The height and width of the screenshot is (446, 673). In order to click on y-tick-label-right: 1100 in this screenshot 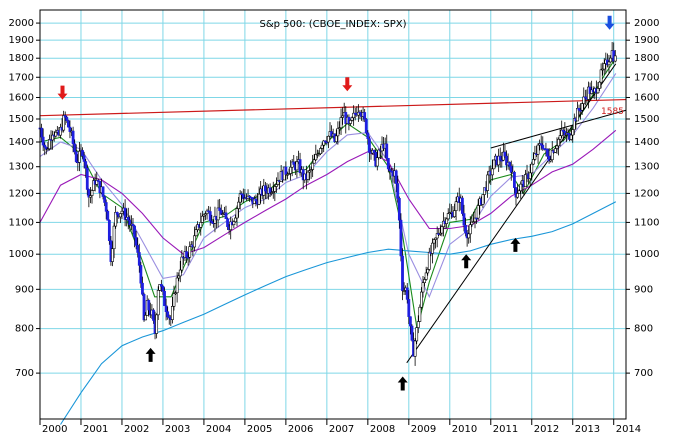, I will do `click(646, 222)`.